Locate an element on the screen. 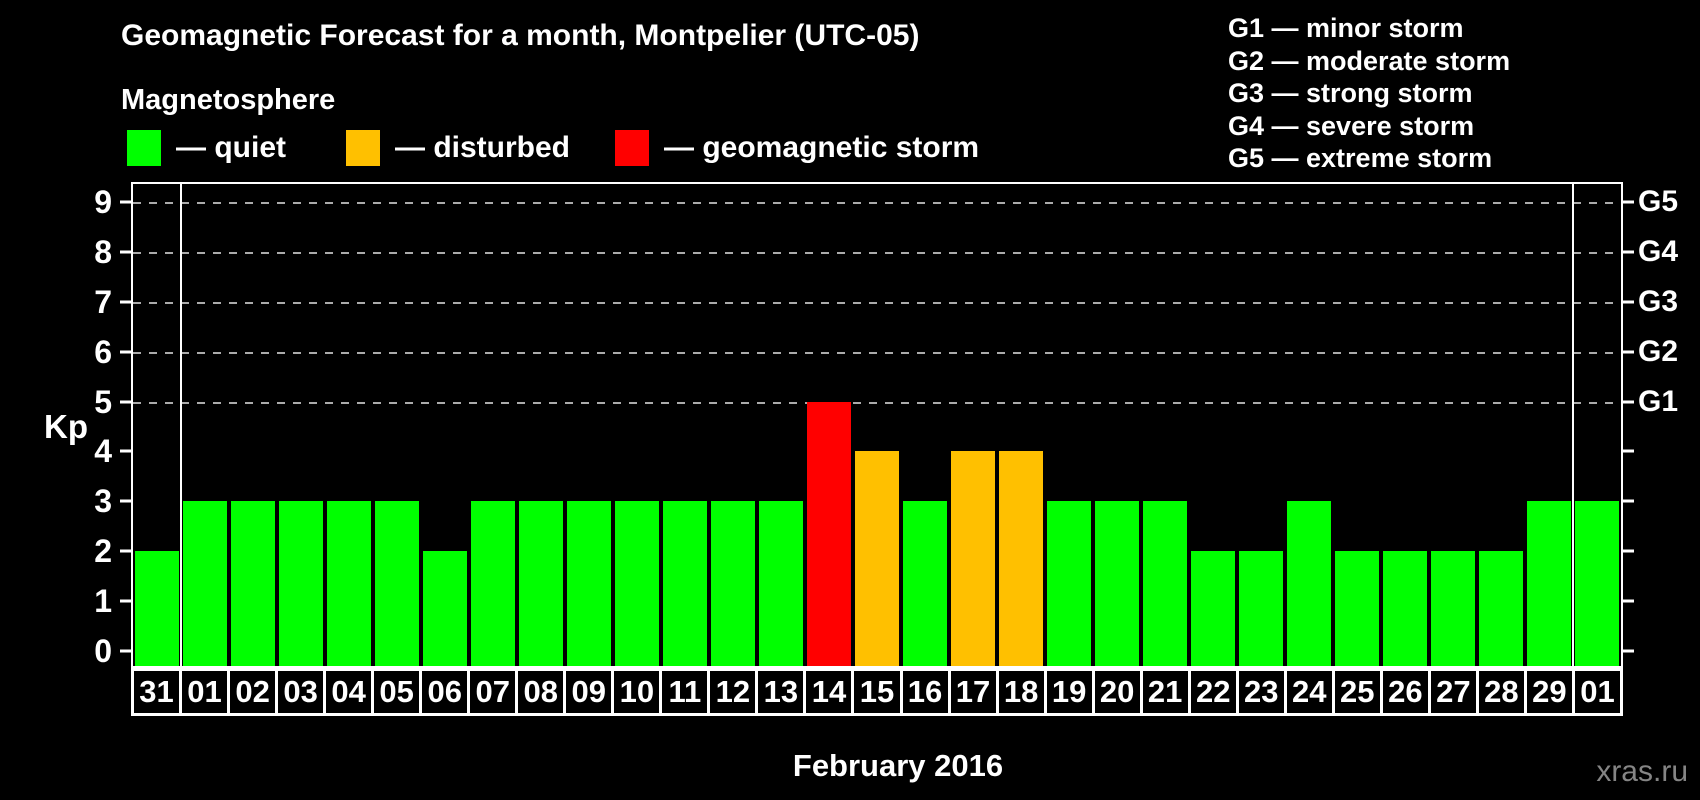  day-label-08: 08 is located at coordinates (541, 692).